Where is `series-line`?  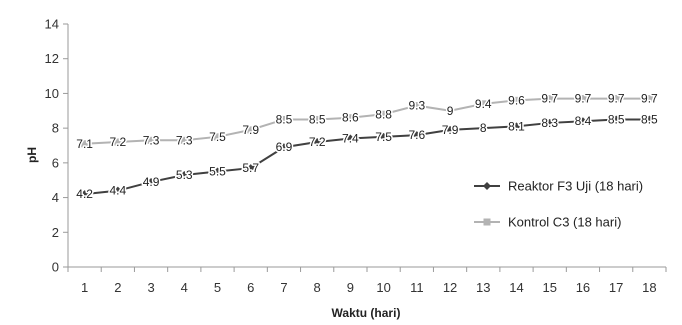
series-line is located at coordinates (367, 121).